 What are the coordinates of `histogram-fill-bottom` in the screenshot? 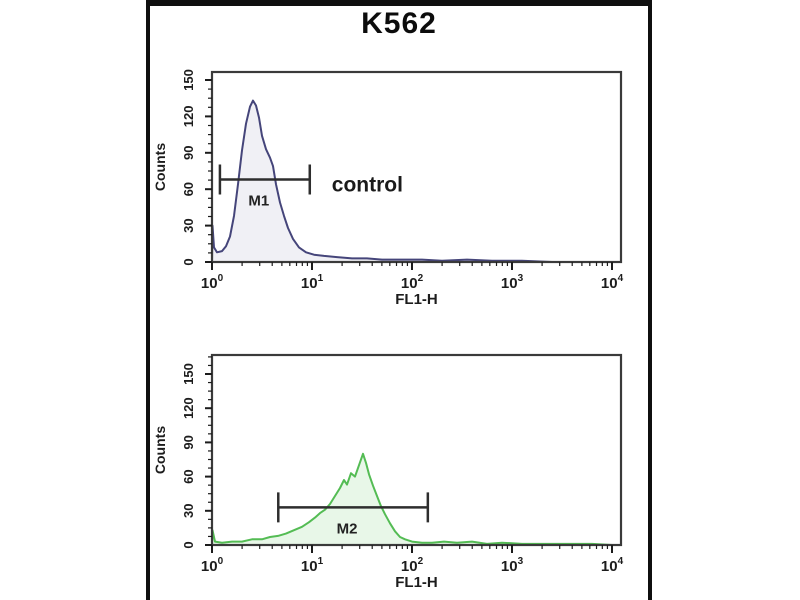 It's located at (412, 499).